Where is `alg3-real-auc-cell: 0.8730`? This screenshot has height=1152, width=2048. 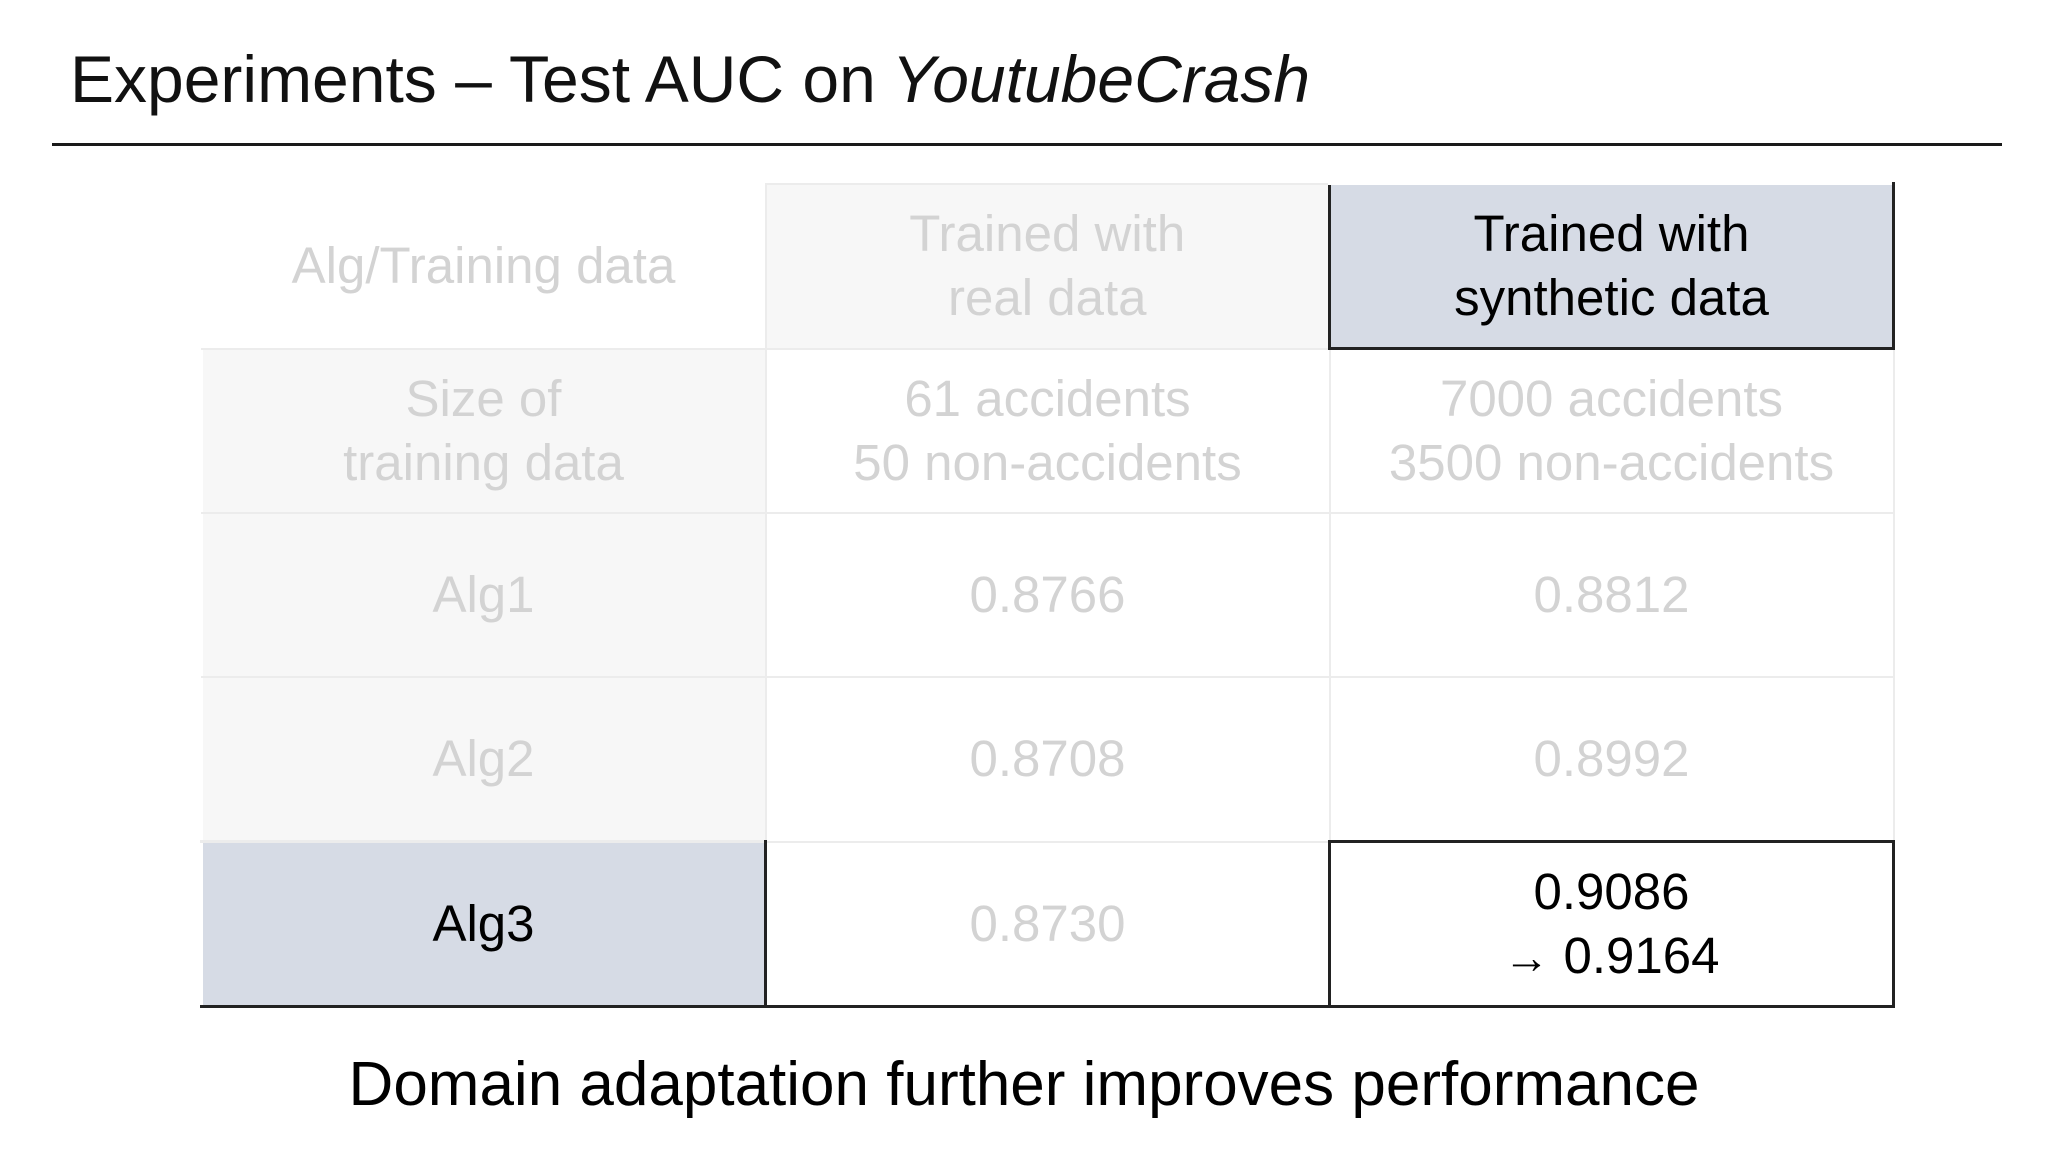 alg3-real-auc-cell: 0.8730 is located at coordinates (1047, 924).